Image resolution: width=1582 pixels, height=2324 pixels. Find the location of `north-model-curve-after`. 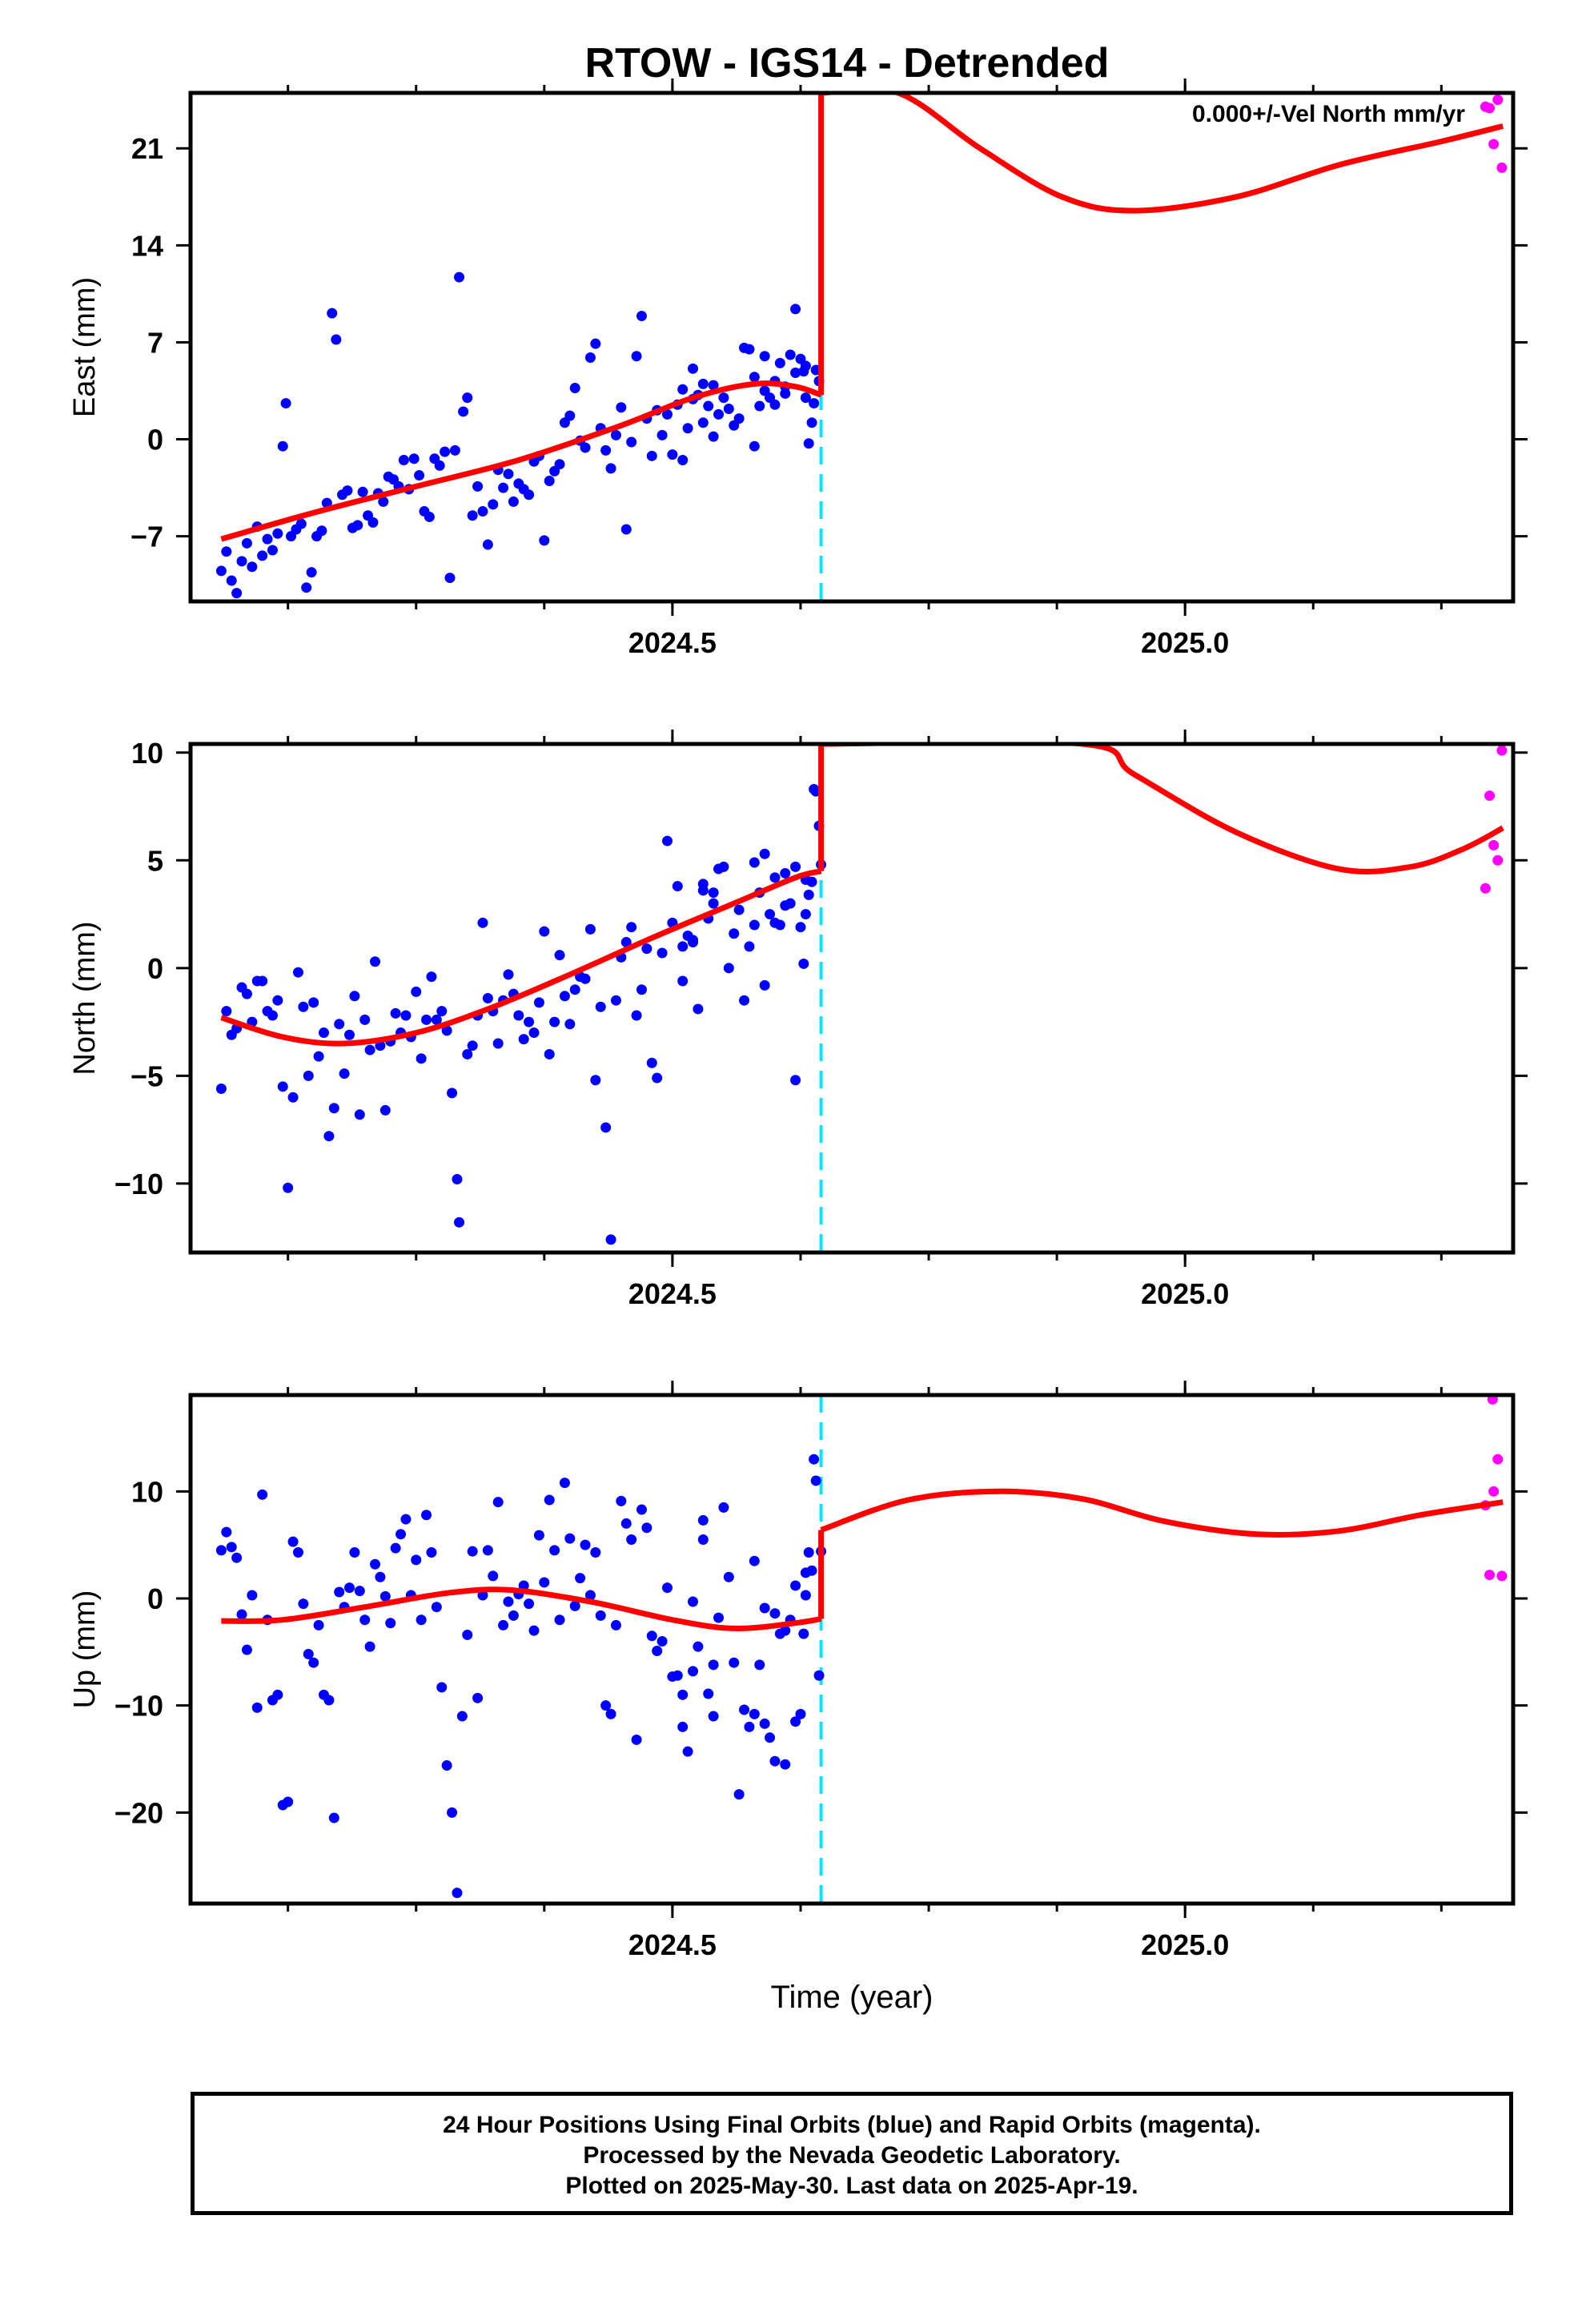

north-model-curve-after is located at coordinates (1163, 809).